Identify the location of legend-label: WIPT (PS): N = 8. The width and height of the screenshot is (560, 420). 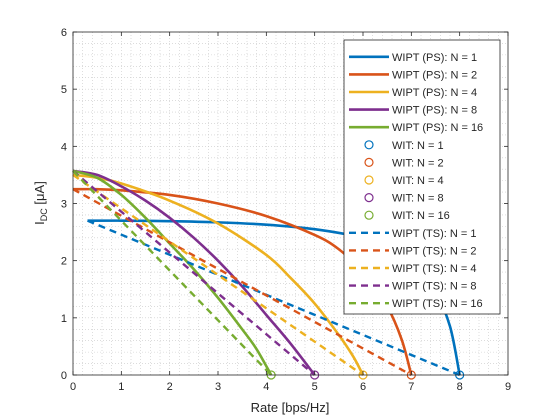
(434, 111).